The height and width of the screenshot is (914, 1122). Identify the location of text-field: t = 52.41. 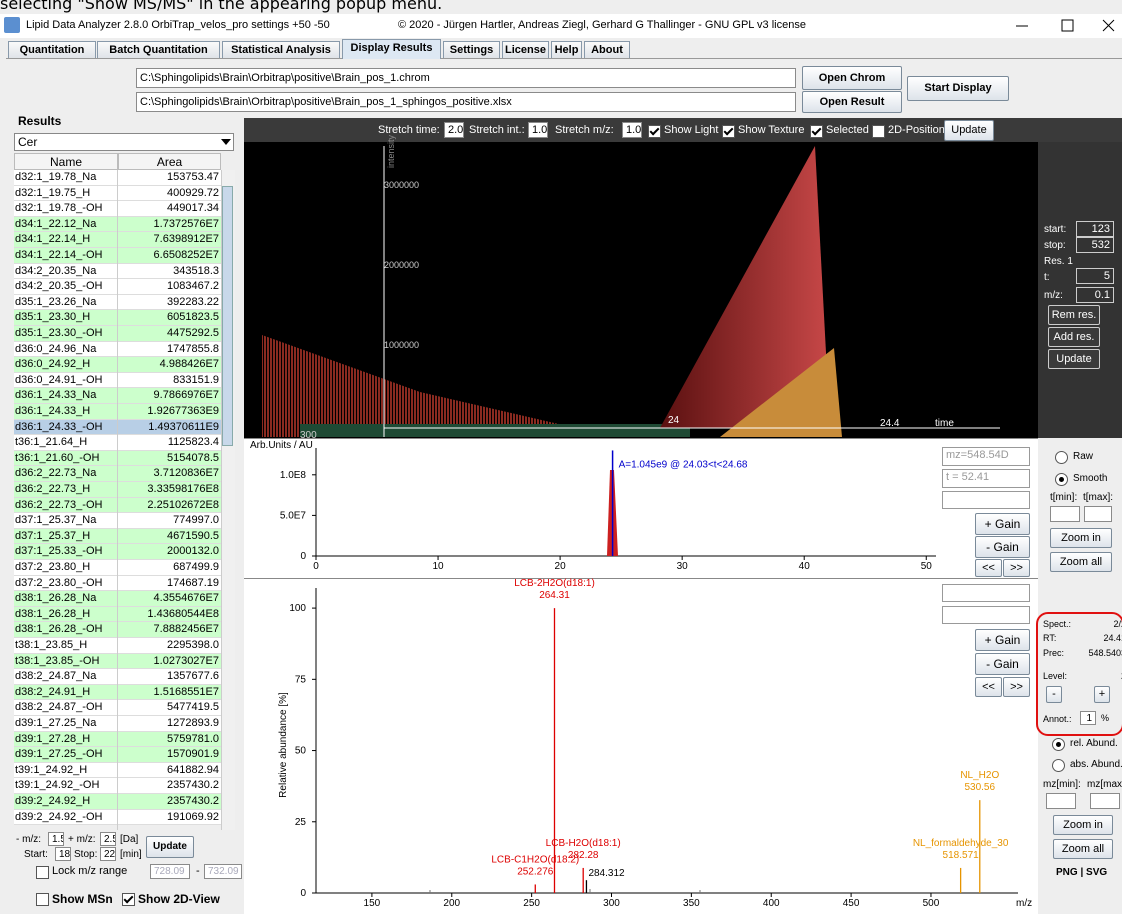
(986, 478).